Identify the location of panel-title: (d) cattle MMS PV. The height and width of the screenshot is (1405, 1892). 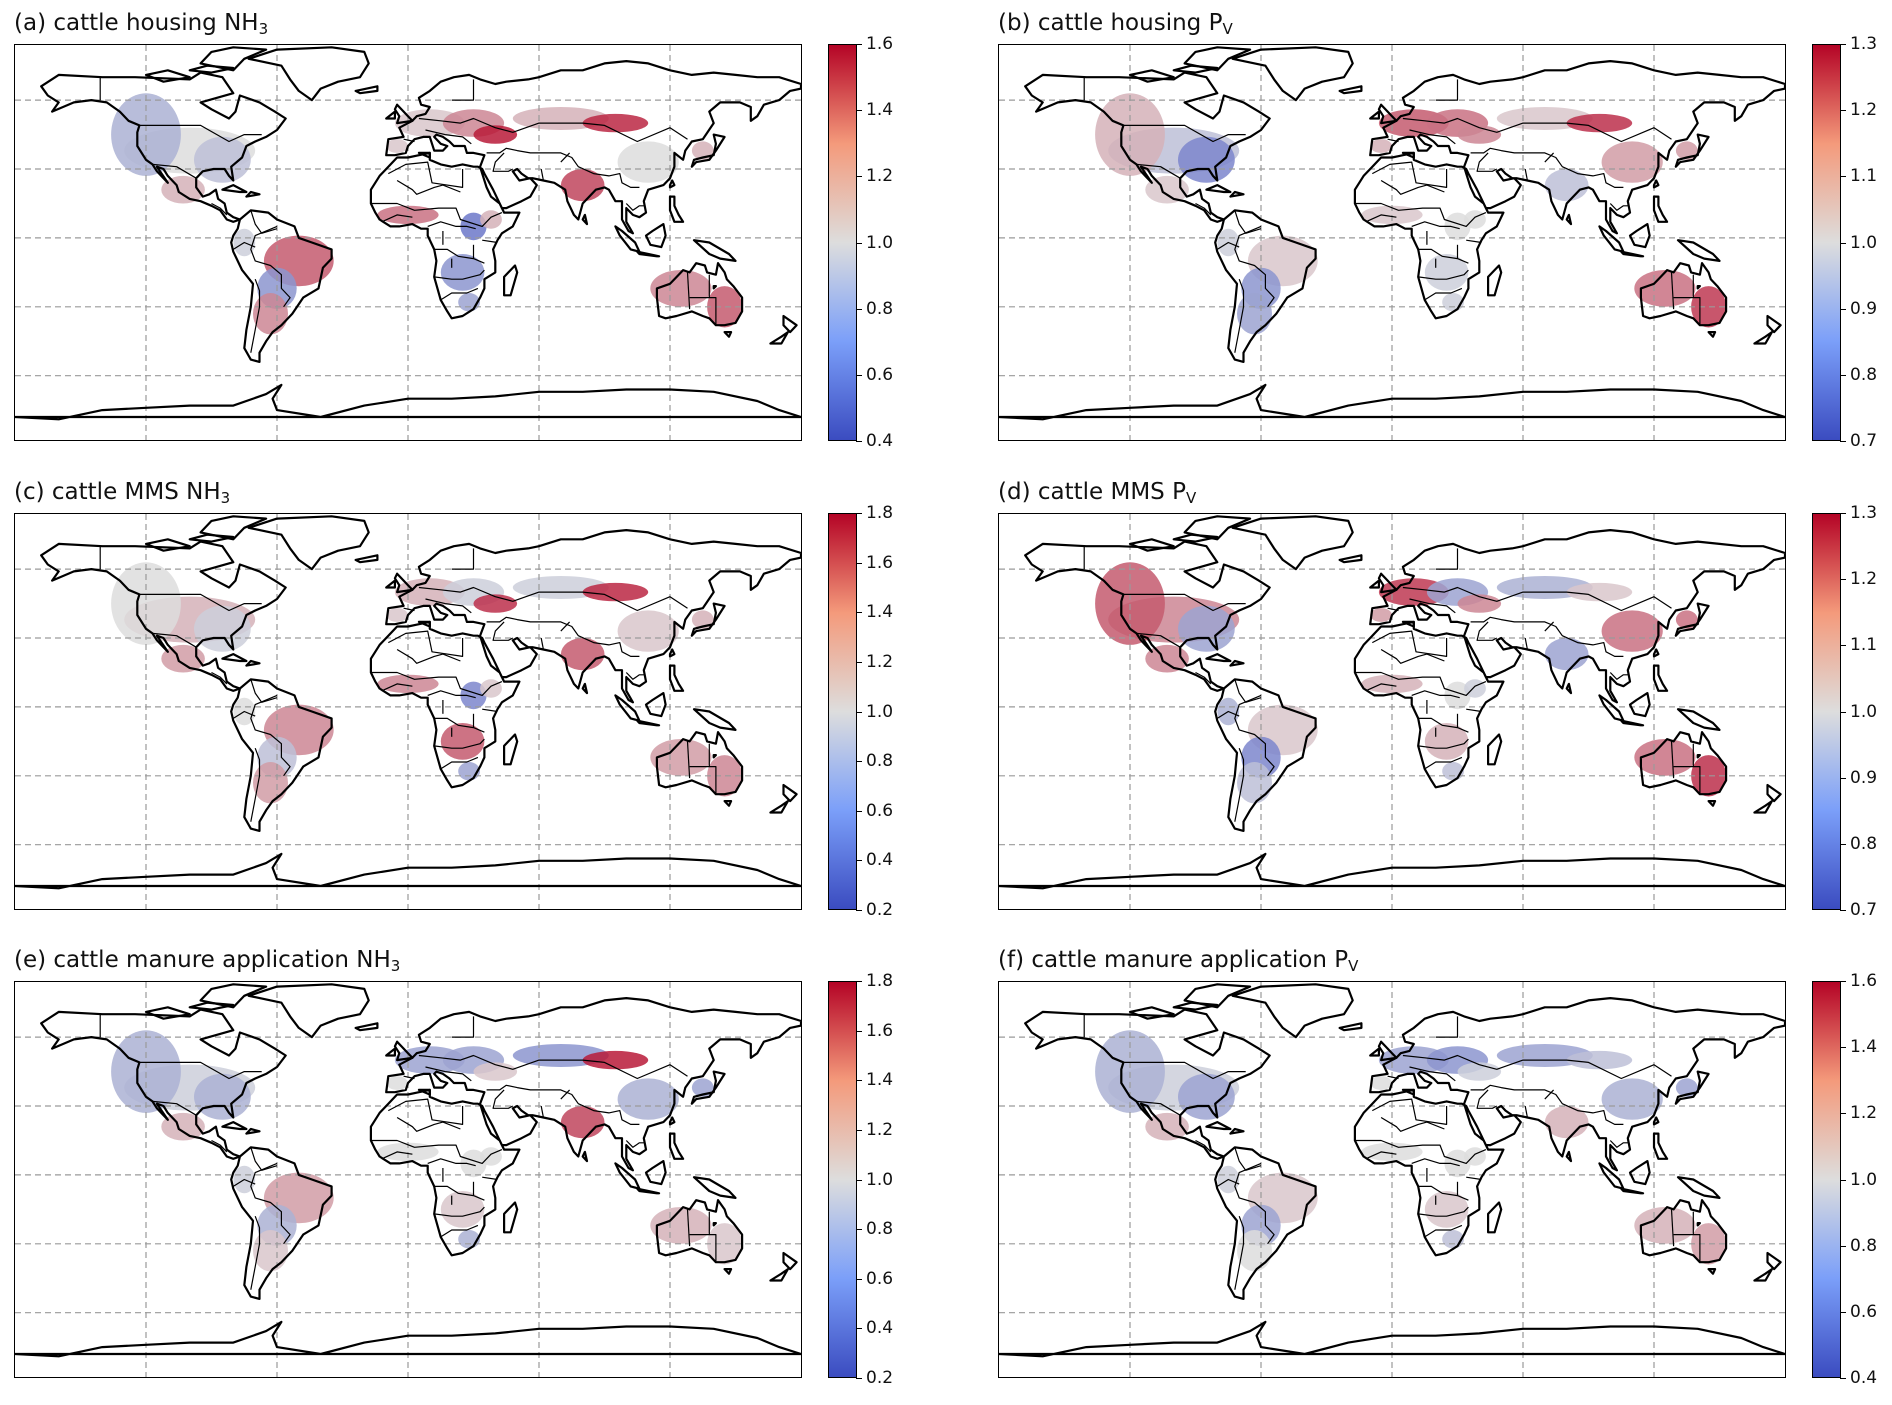
(1097, 493).